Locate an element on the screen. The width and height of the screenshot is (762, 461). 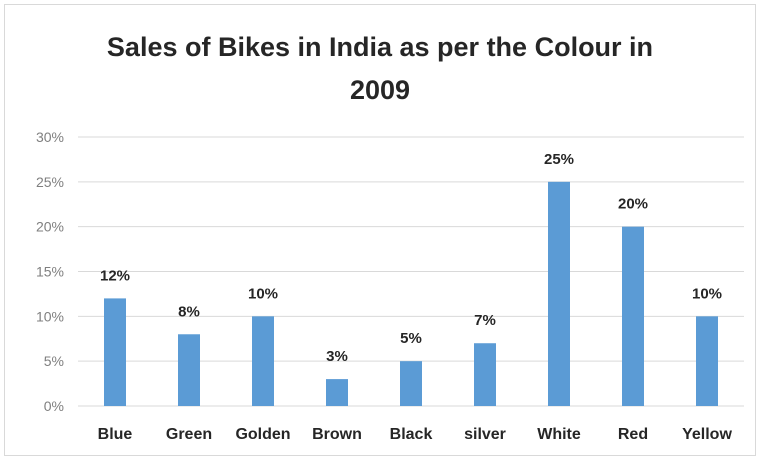
category-label-white: White is located at coordinates (559, 434).